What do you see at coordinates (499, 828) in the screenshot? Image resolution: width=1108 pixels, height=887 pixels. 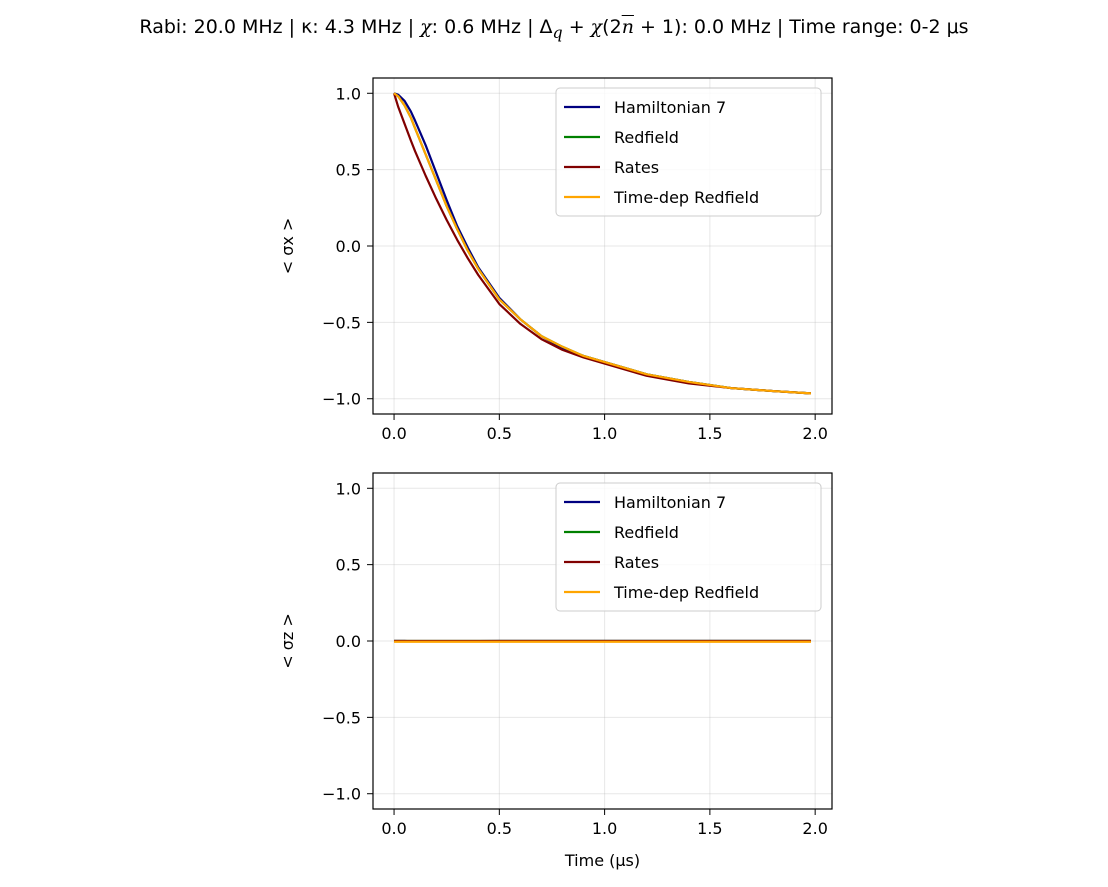 I see `bottom-xtick-label: 0.5` at bounding box center [499, 828].